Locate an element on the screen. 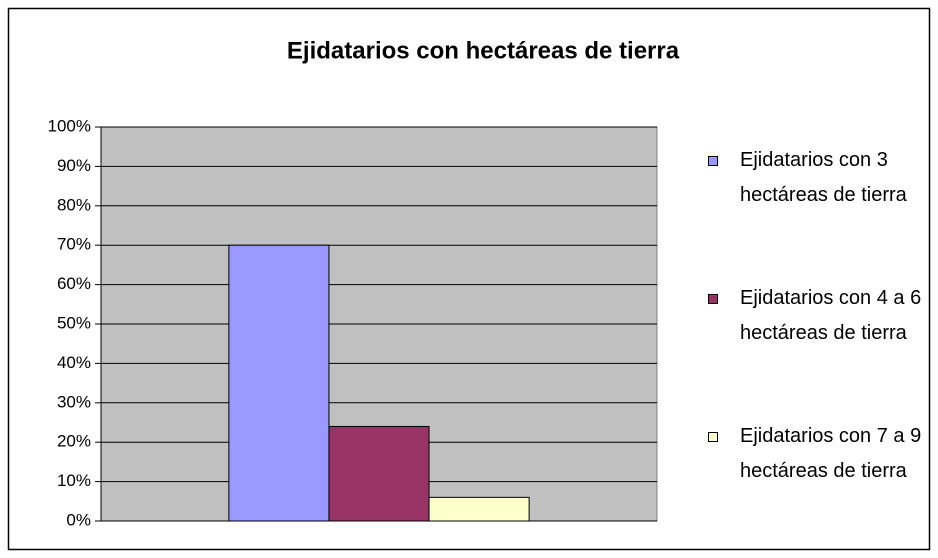  y-tick-label: 30% is located at coordinates (74, 401).